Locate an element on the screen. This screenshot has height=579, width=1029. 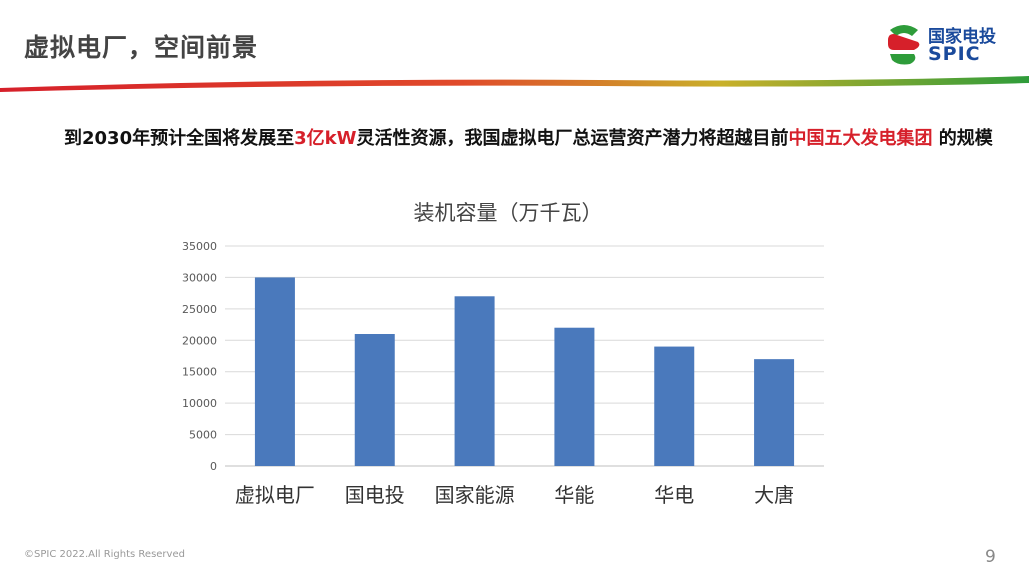
y-tick-label: 30000 is located at coordinates (199, 277).